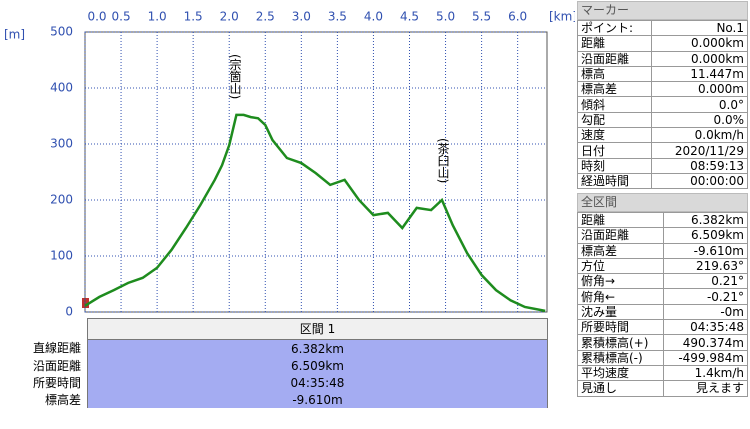 The width and height of the screenshot is (750, 429). Describe the element at coordinates (662, 388) in the screenshot. I see `panel-row: 見通し 見えます` at that location.